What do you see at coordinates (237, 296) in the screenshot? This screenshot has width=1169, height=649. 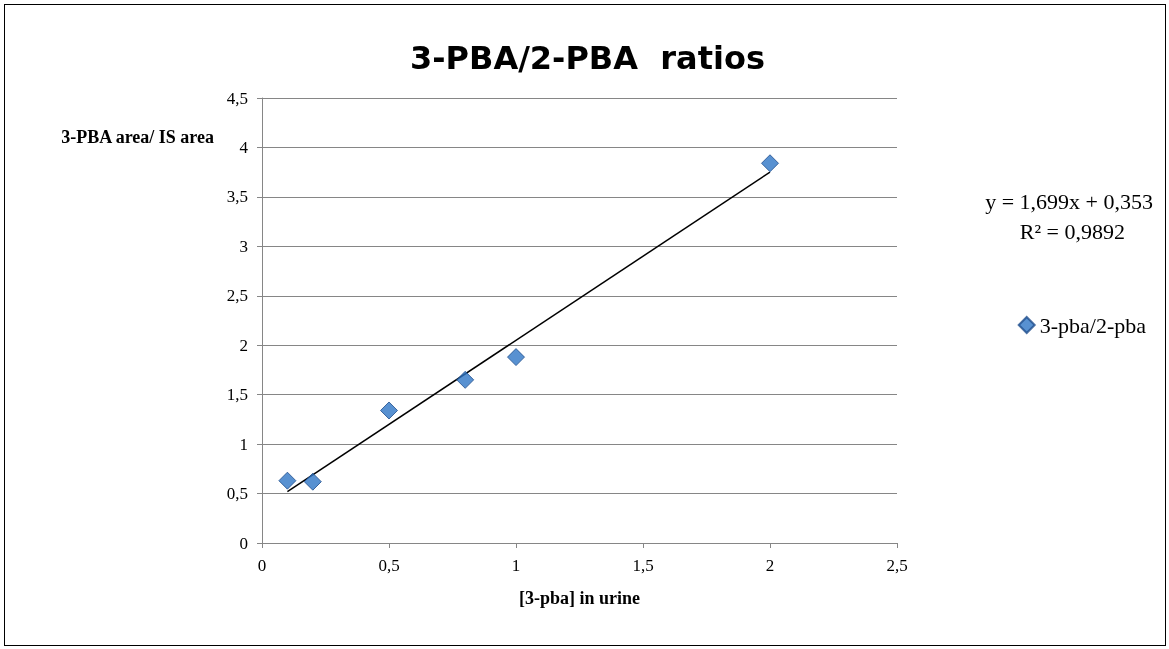 I see `y-tick-label: 2,5` at bounding box center [237, 296].